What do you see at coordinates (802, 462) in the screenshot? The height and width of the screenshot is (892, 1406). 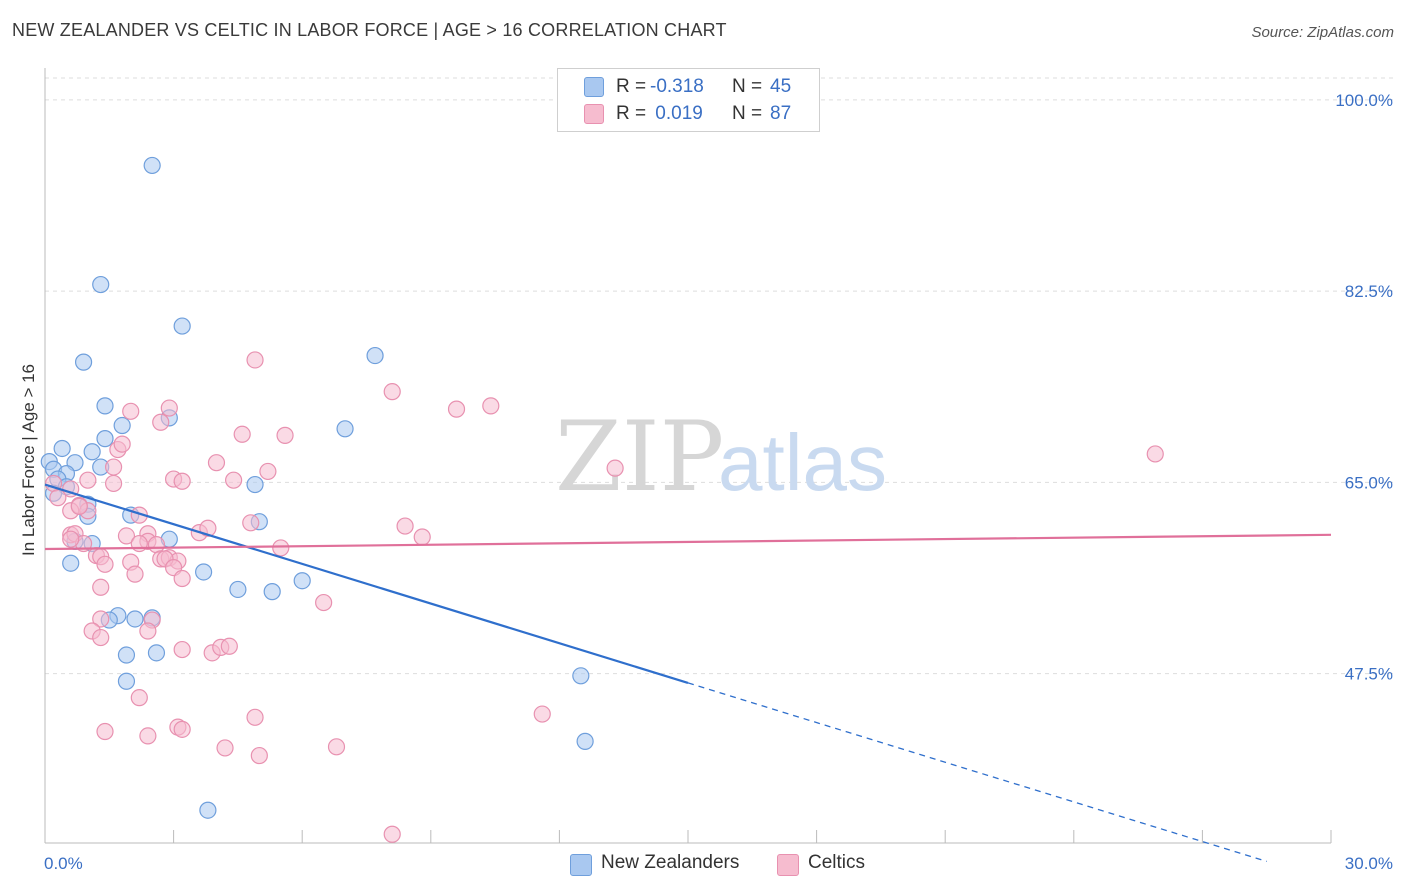 I see `watermark-atlas: atlas` at bounding box center [802, 462].